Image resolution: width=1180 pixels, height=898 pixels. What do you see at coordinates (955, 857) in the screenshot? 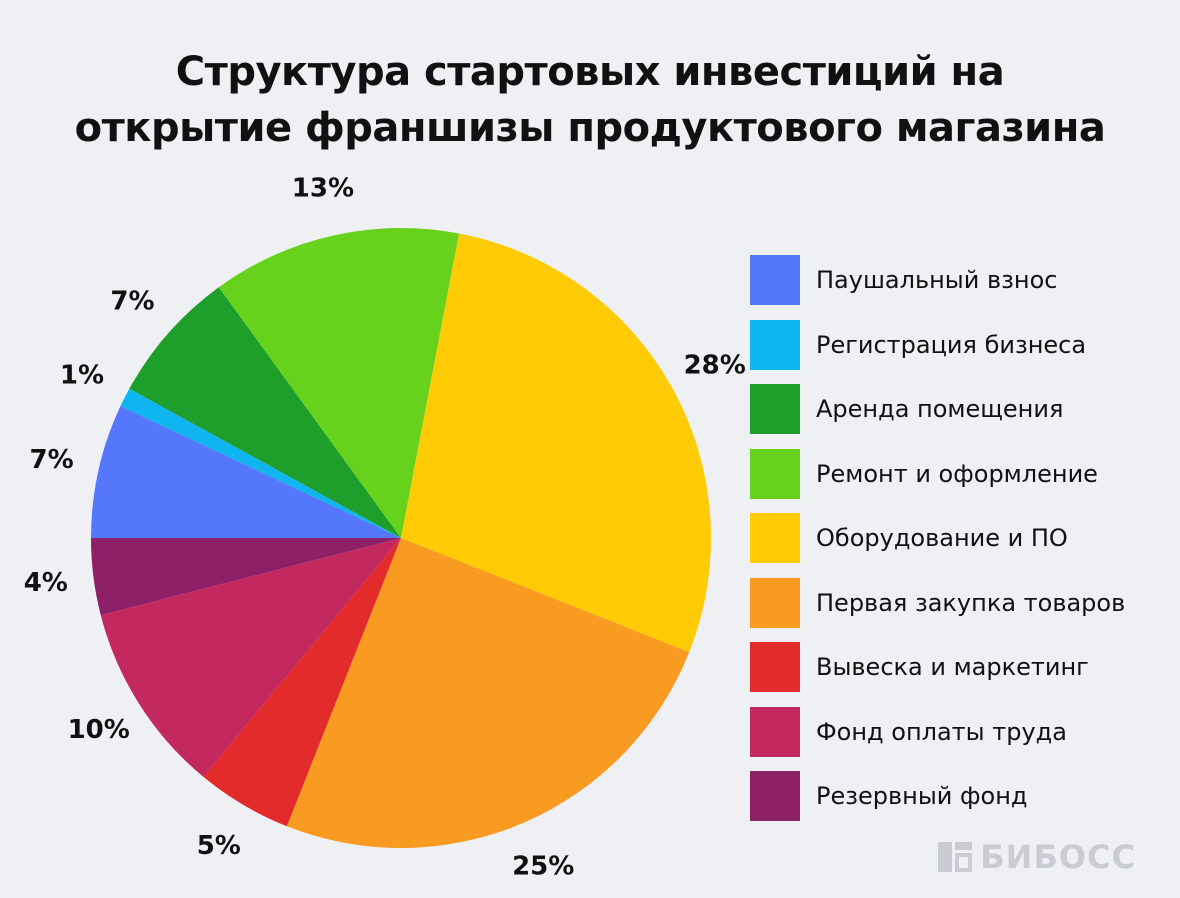
I see `bibosс-logo-icon` at bounding box center [955, 857].